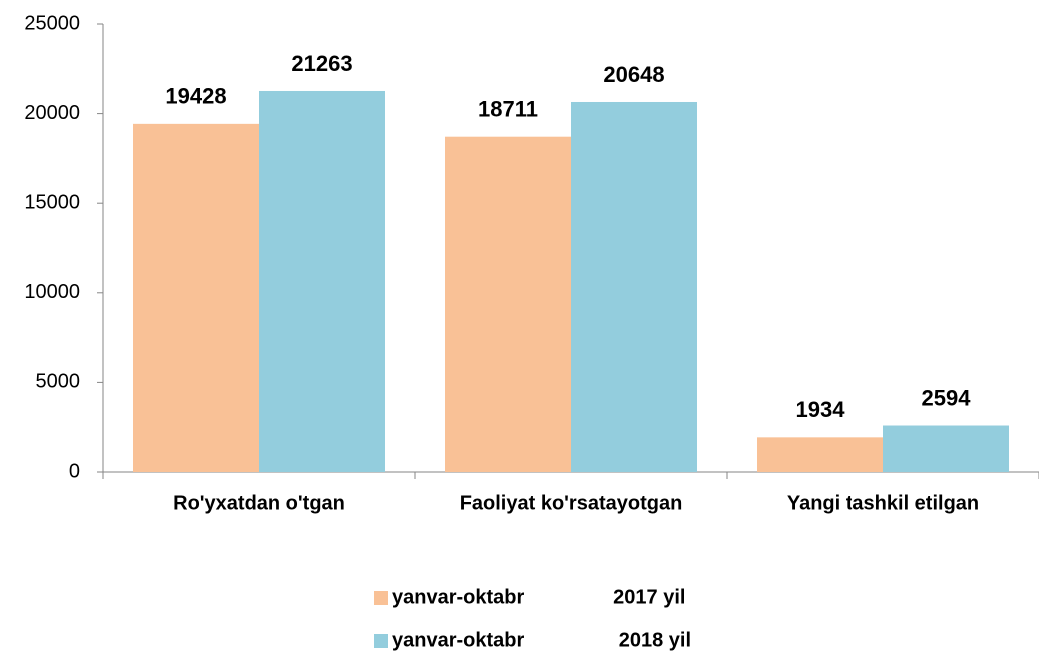  What do you see at coordinates (538, 597) in the screenshot?
I see `legend-label: yanvar-oktabr 2017 yil` at bounding box center [538, 597].